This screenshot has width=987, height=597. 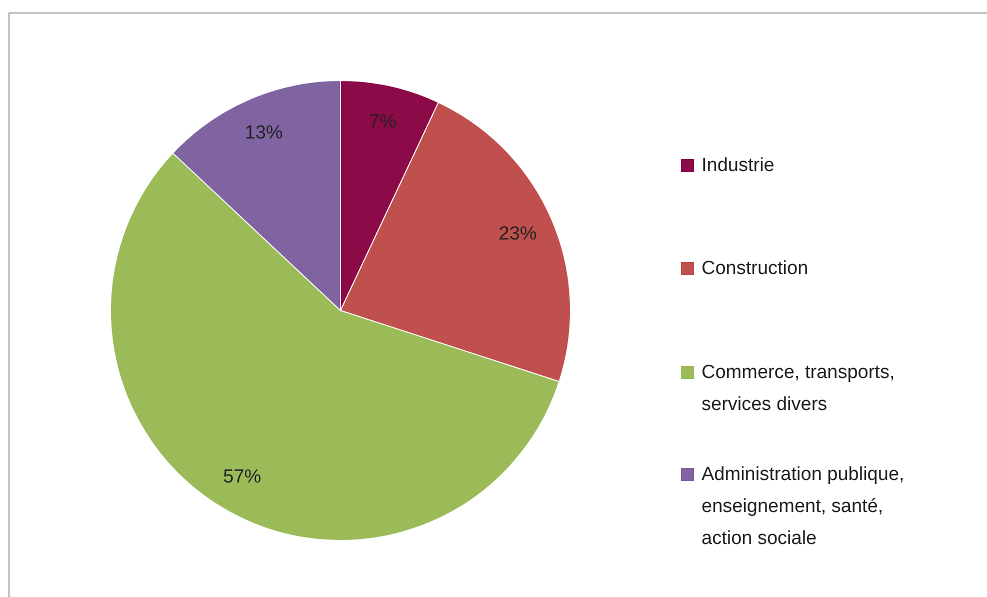 I want to click on data-label: 23%, so click(x=517, y=233).